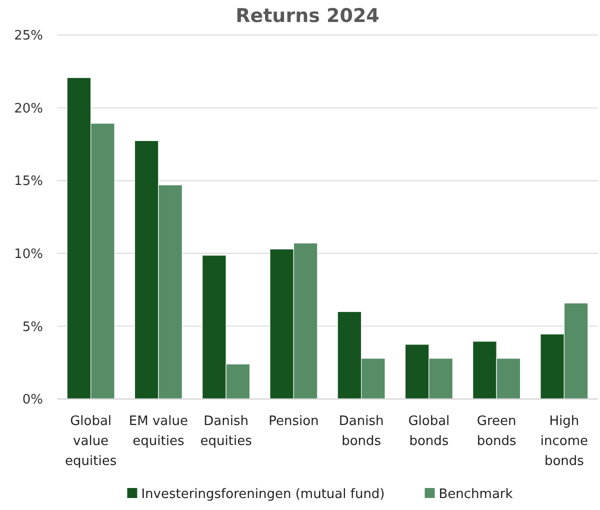 The image size is (600, 510). What do you see at coordinates (429, 431) in the screenshot?
I see `x-tick-label: Global bonds` at bounding box center [429, 431].